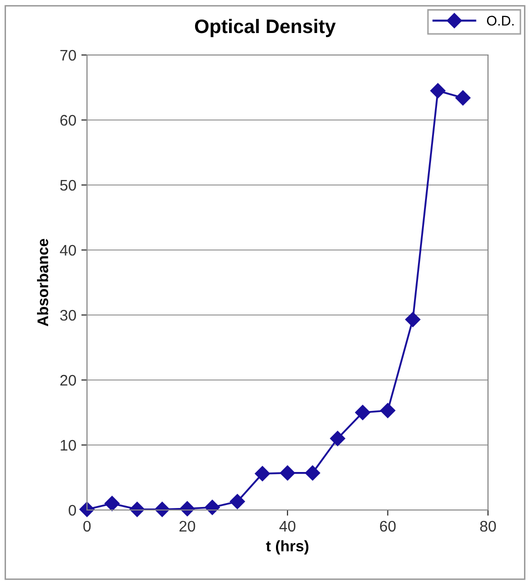  I want to click on y-tick-label: 0, so click(72, 510).